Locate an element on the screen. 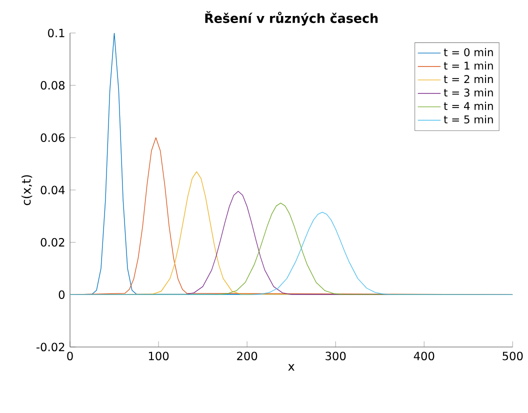  y-tick-label: 0.08 is located at coordinates (52, 85).